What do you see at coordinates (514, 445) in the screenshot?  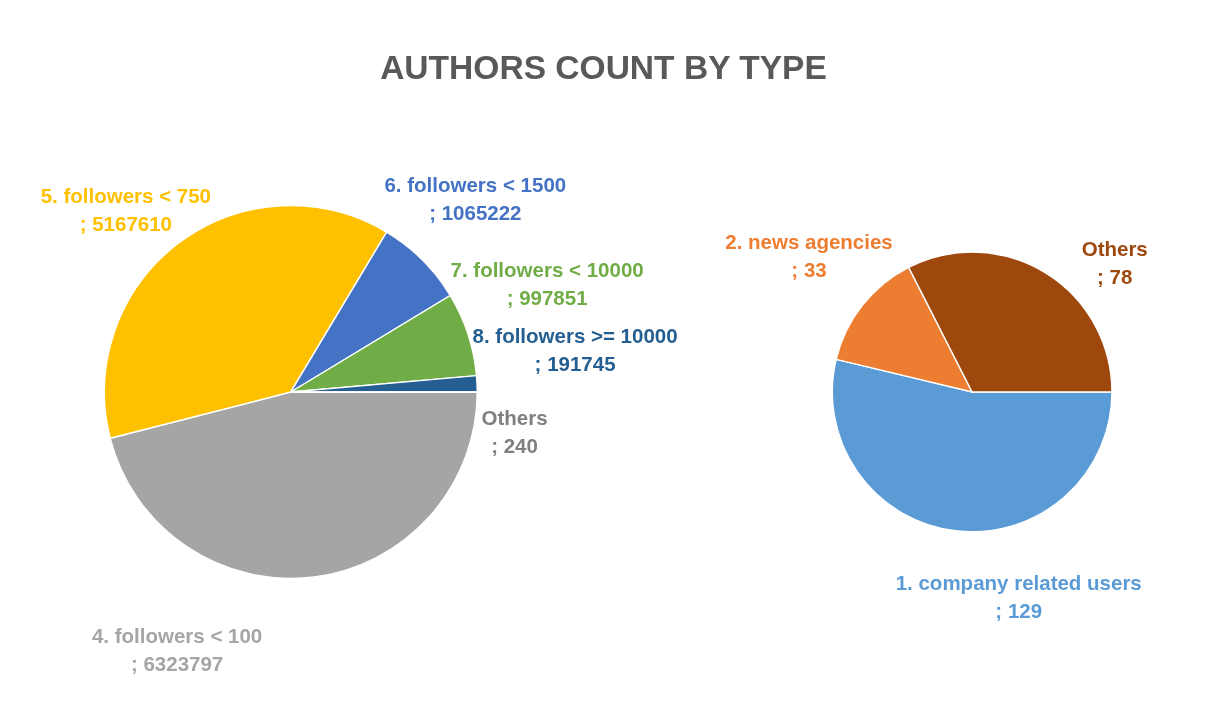 I see `data-label: ; 240` at bounding box center [514, 445].